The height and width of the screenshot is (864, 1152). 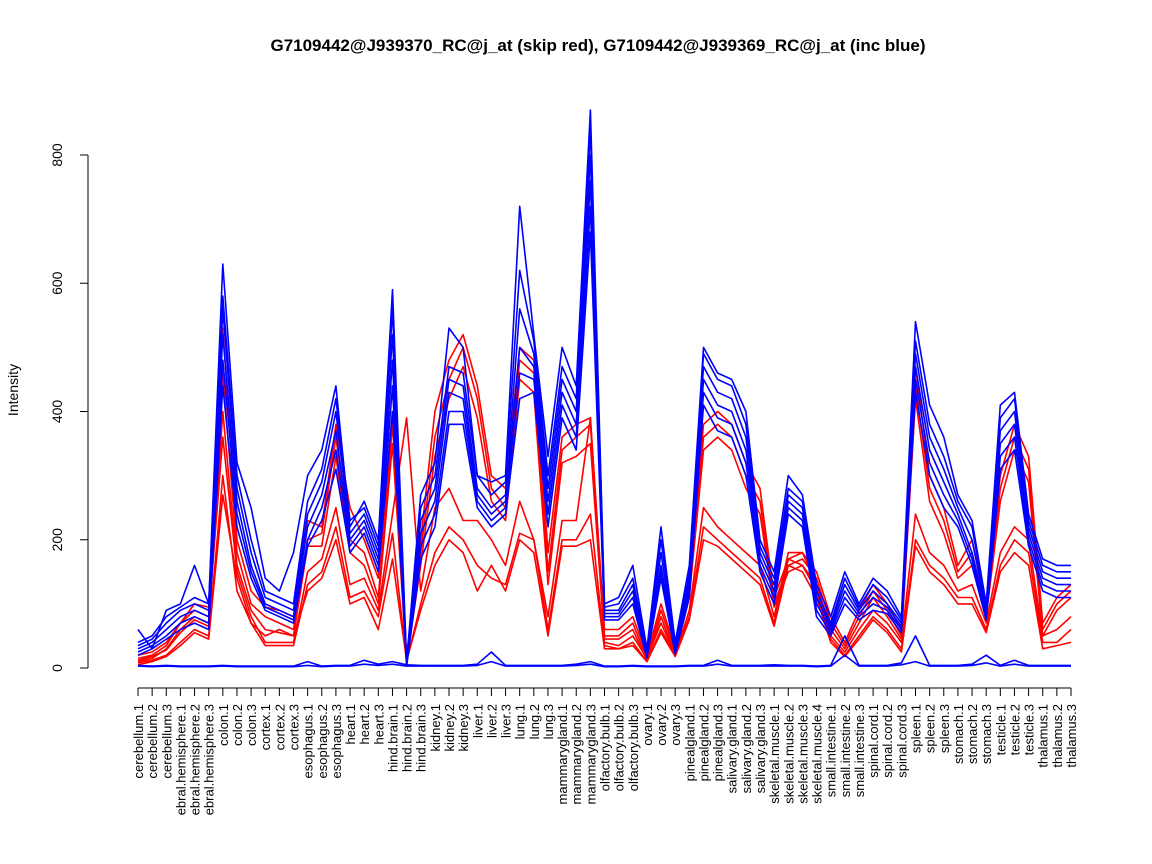 What do you see at coordinates (57, 283) in the screenshot?
I see `y-tick-label: 600` at bounding box center [57, 283].